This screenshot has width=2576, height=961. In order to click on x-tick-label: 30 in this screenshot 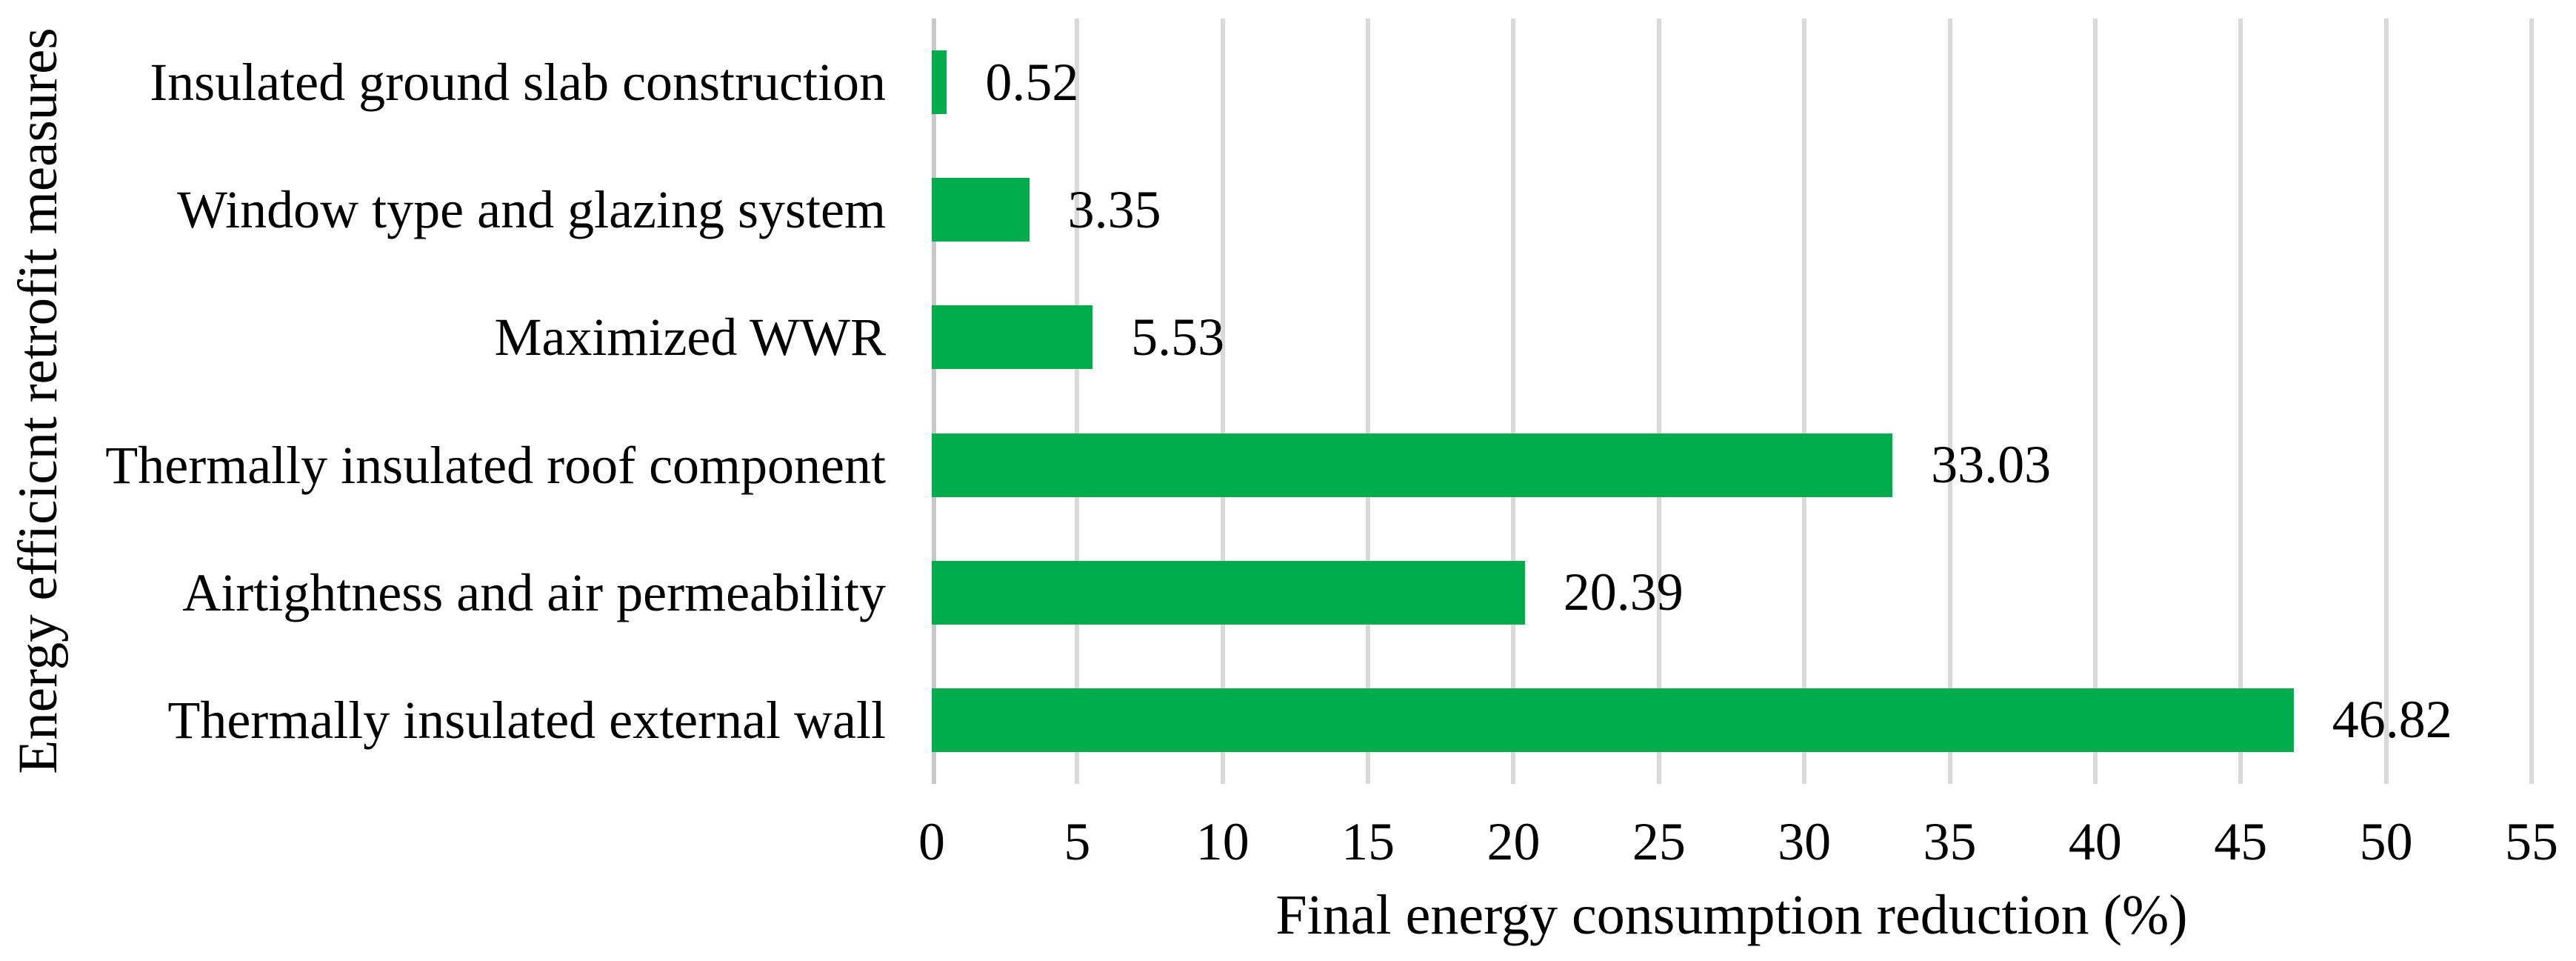, I will do `click(1805, 841)`.